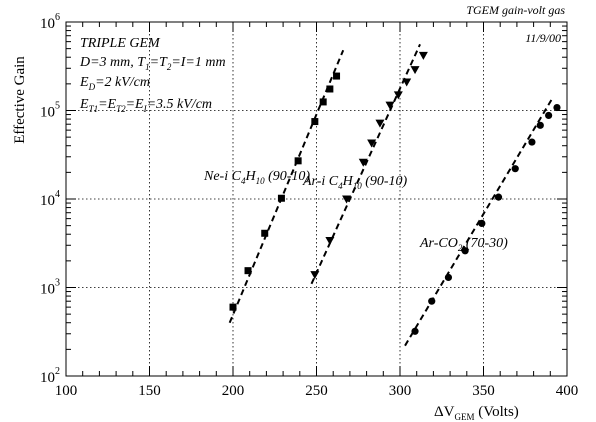 The image size is (596, 422). I want to click on label-part: =T, so click(159, 62).